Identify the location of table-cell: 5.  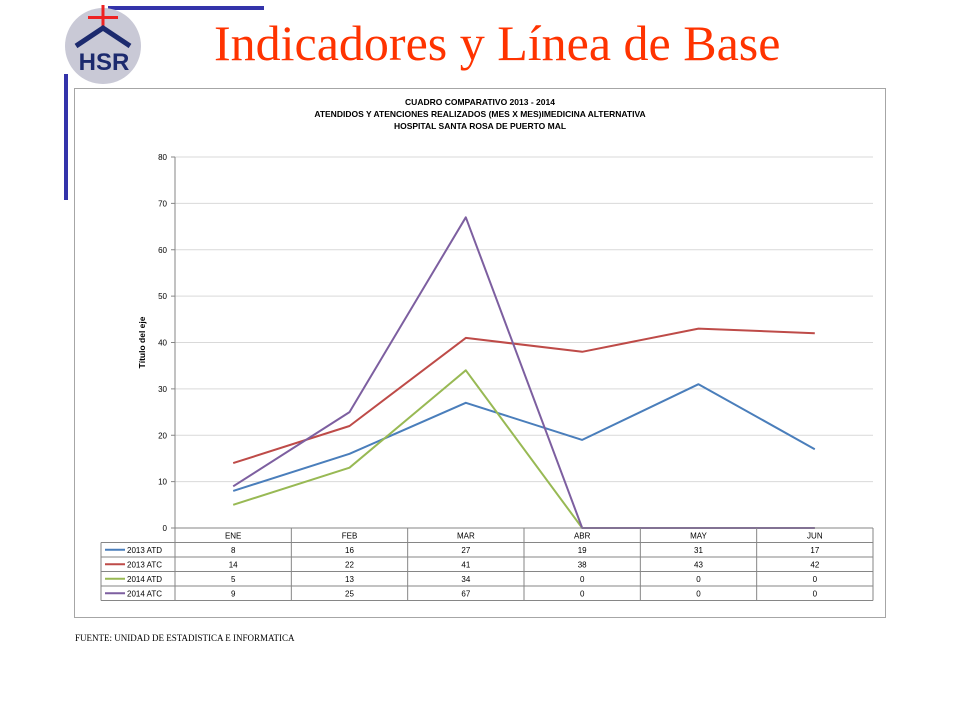
(233, 579).